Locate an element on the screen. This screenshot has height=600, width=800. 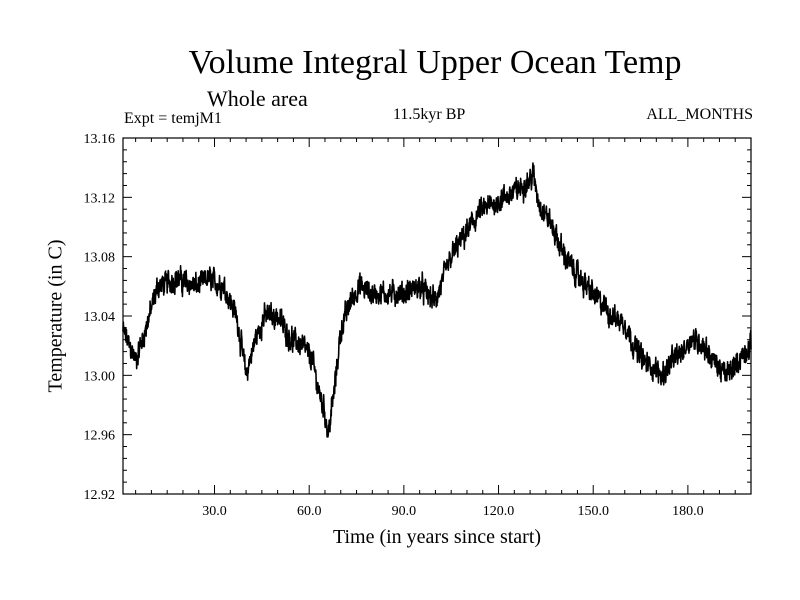
y-tick-label: 13.04 is located at coordinates (100, 317).